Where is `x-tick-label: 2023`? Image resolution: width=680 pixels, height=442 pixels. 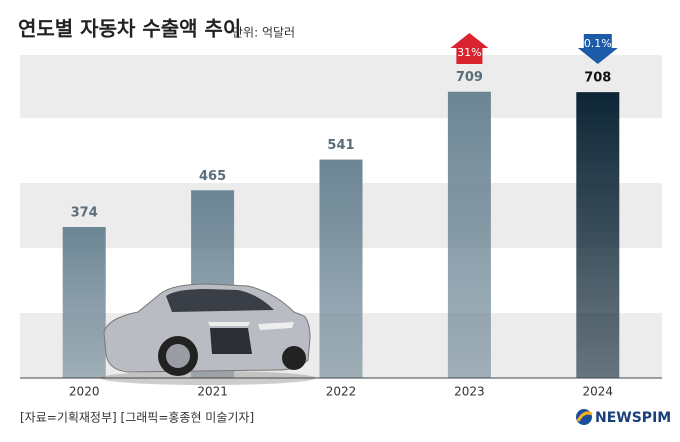
x-tick-label: 2023 is located at coordinates (469, 392).